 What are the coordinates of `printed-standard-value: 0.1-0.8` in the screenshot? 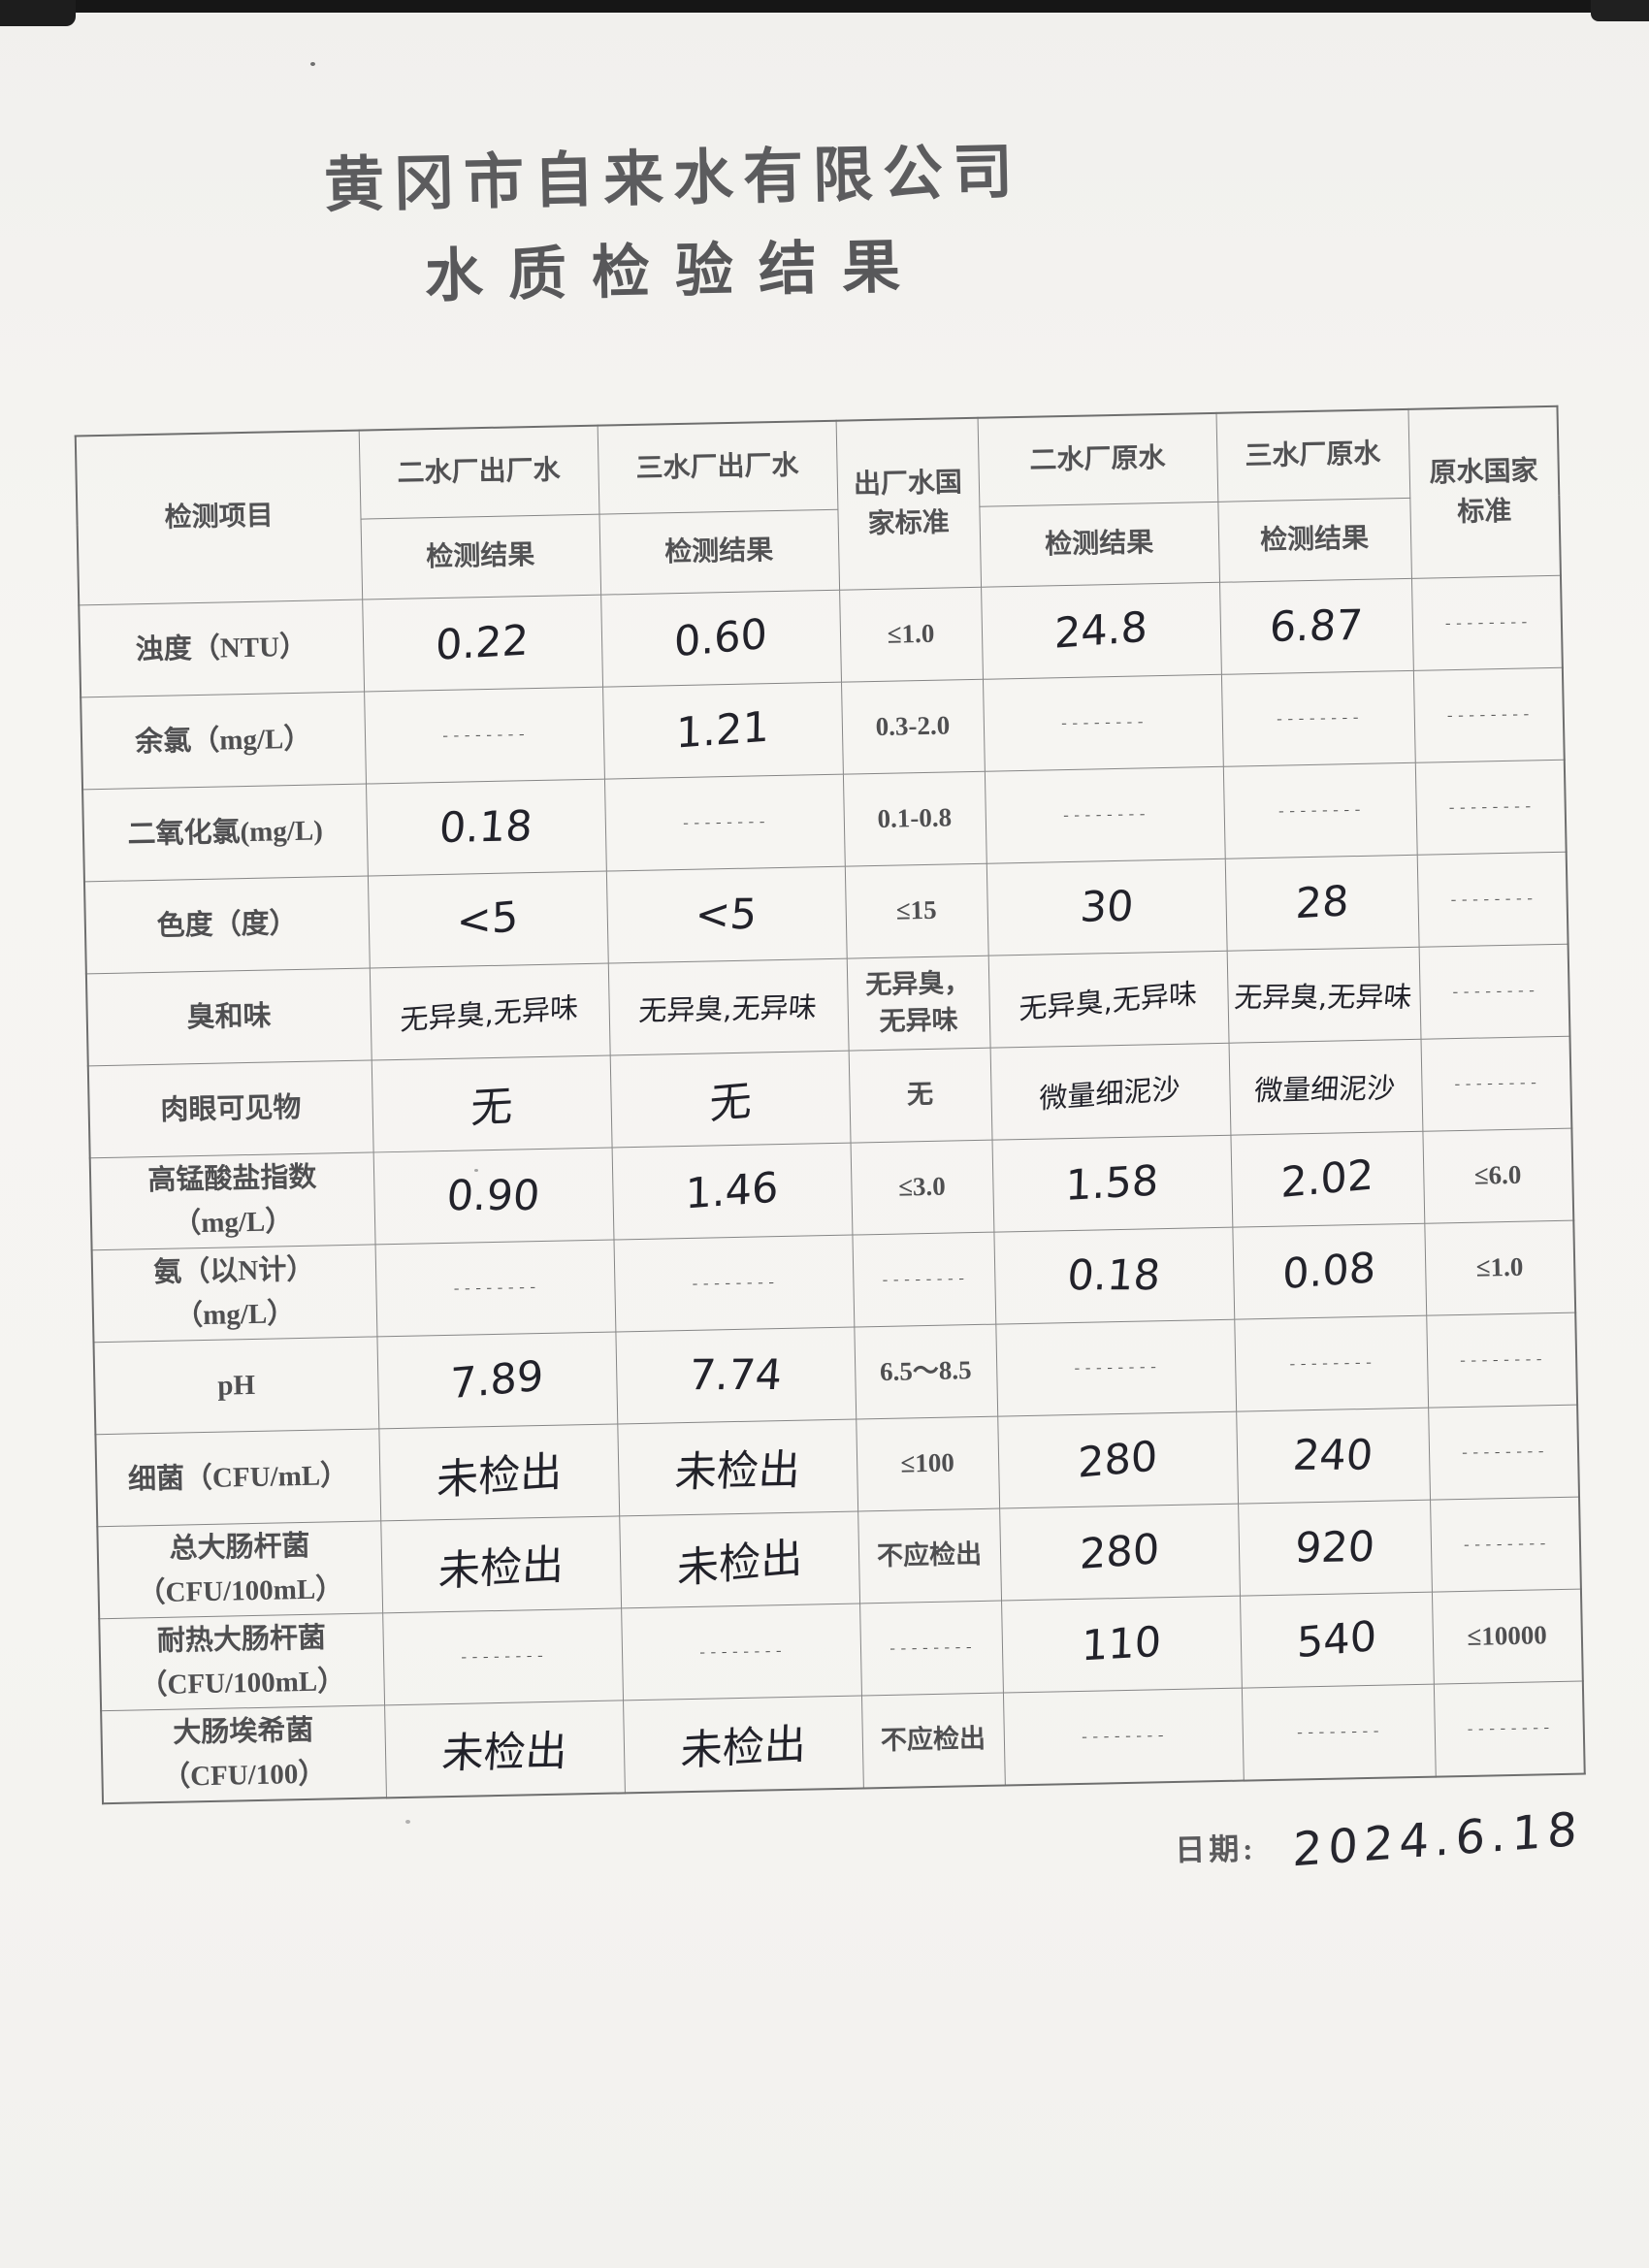 It's located at (915, 818).